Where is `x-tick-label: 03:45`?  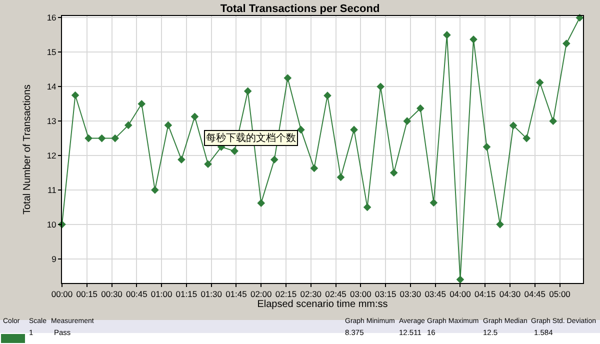
x-tick-label: 03:45 is located at coordinates (435, 294).